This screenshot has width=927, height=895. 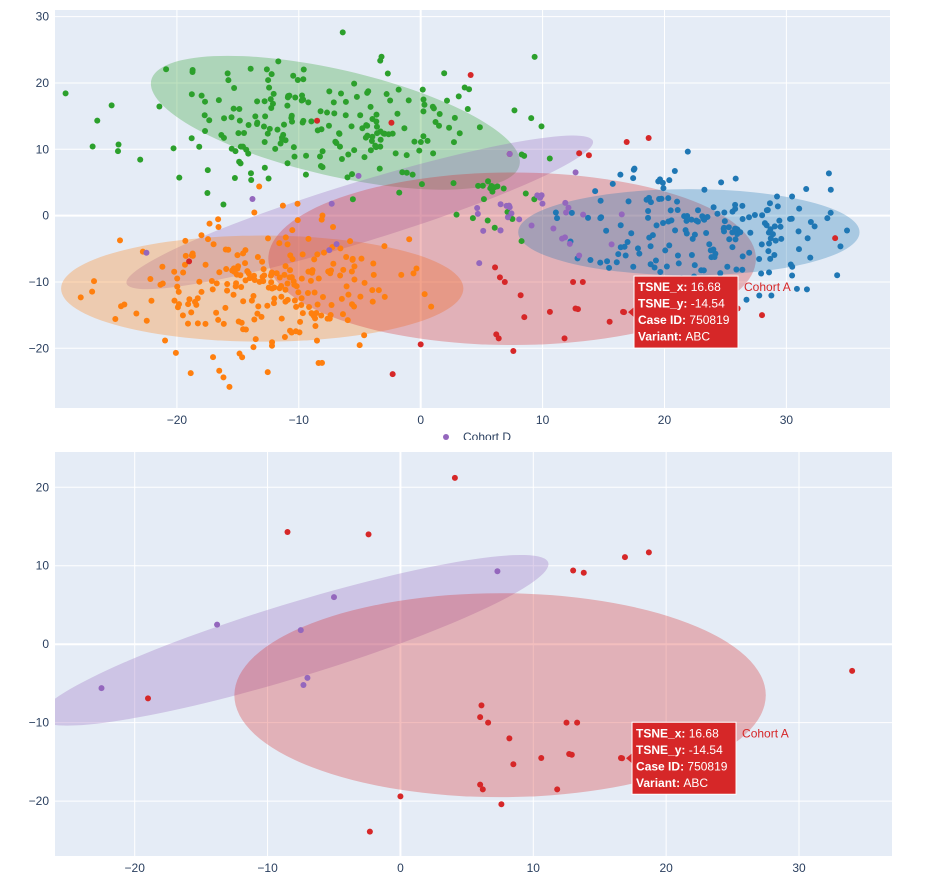 What do you see at coordinates (335, 123) in the screenshot?
I see `confidence-ellipse-cohort-c` at bounding box center [335, 123].